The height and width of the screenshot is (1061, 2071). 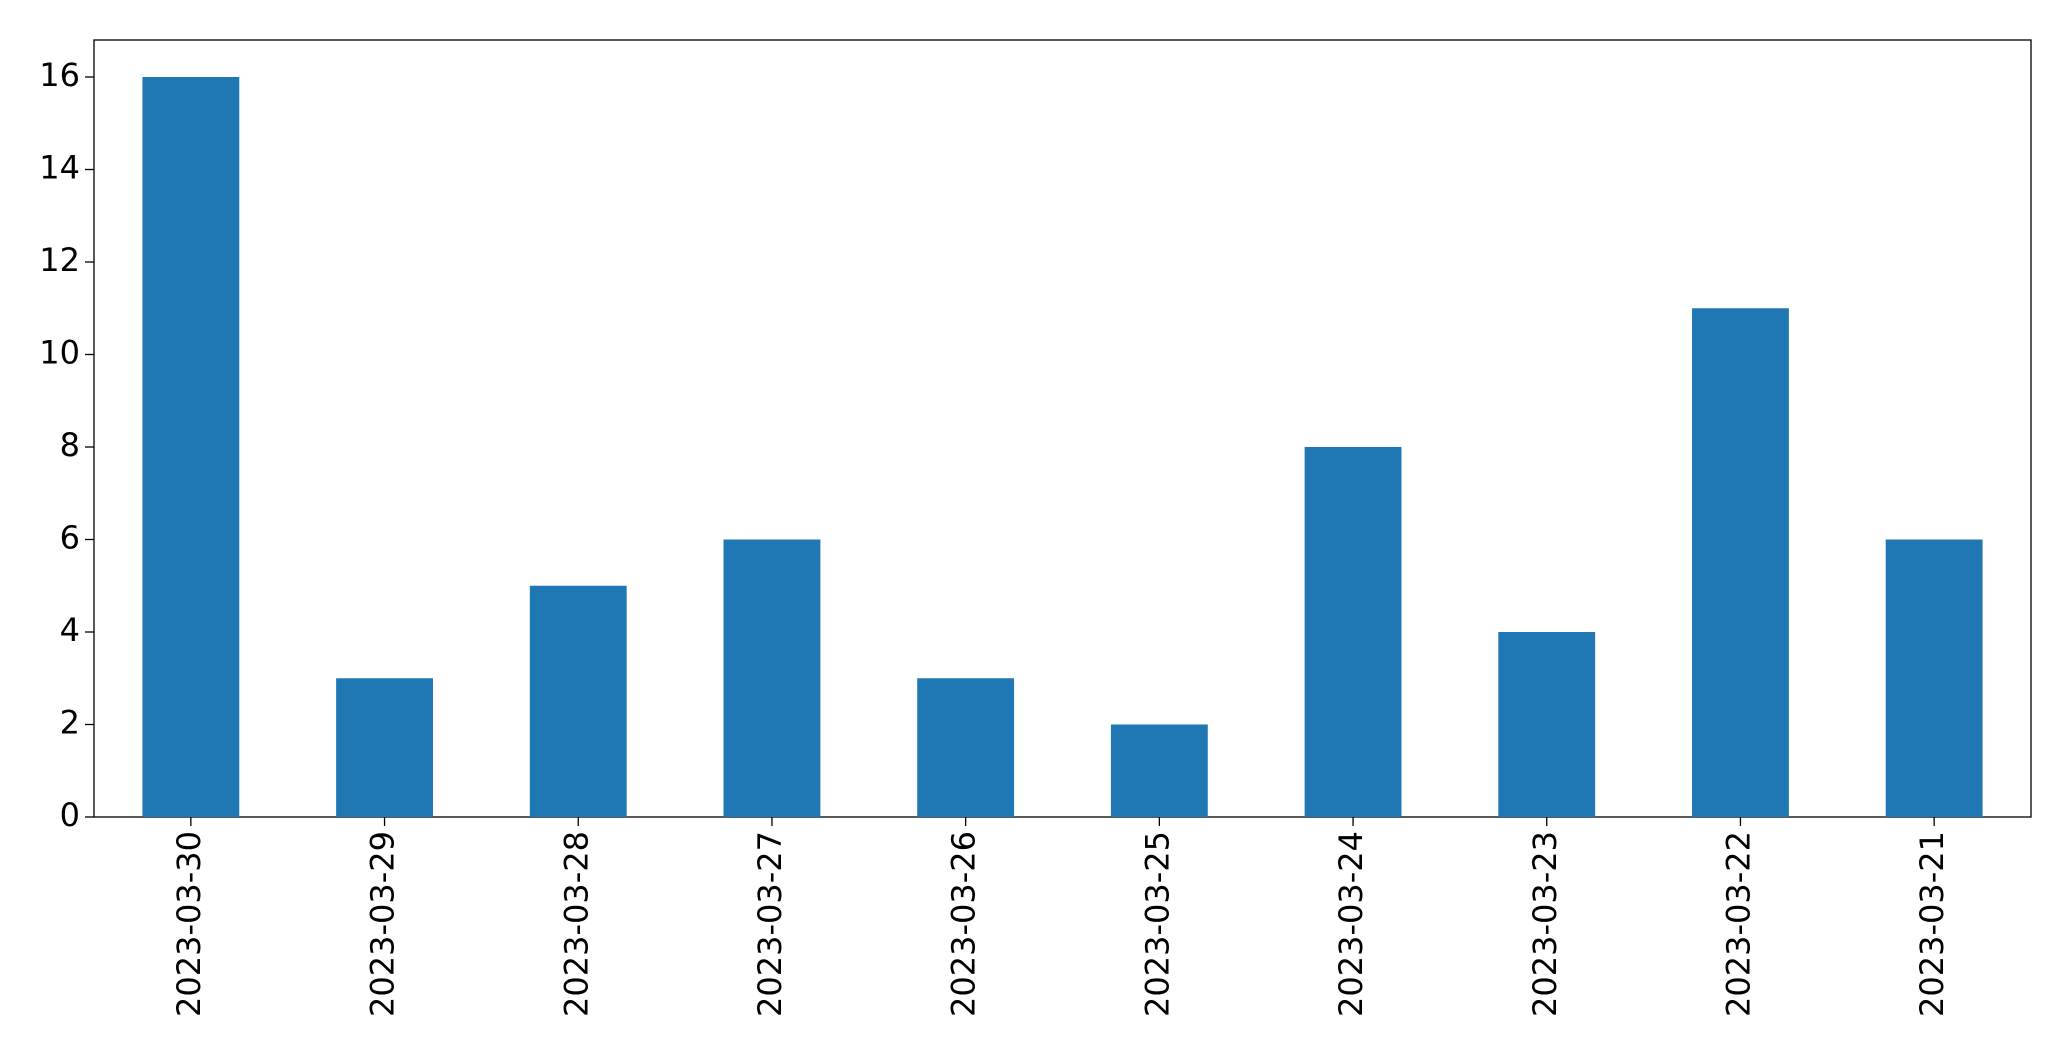 I want to click on y-tick-label: 4, so click(x=70, y=630).